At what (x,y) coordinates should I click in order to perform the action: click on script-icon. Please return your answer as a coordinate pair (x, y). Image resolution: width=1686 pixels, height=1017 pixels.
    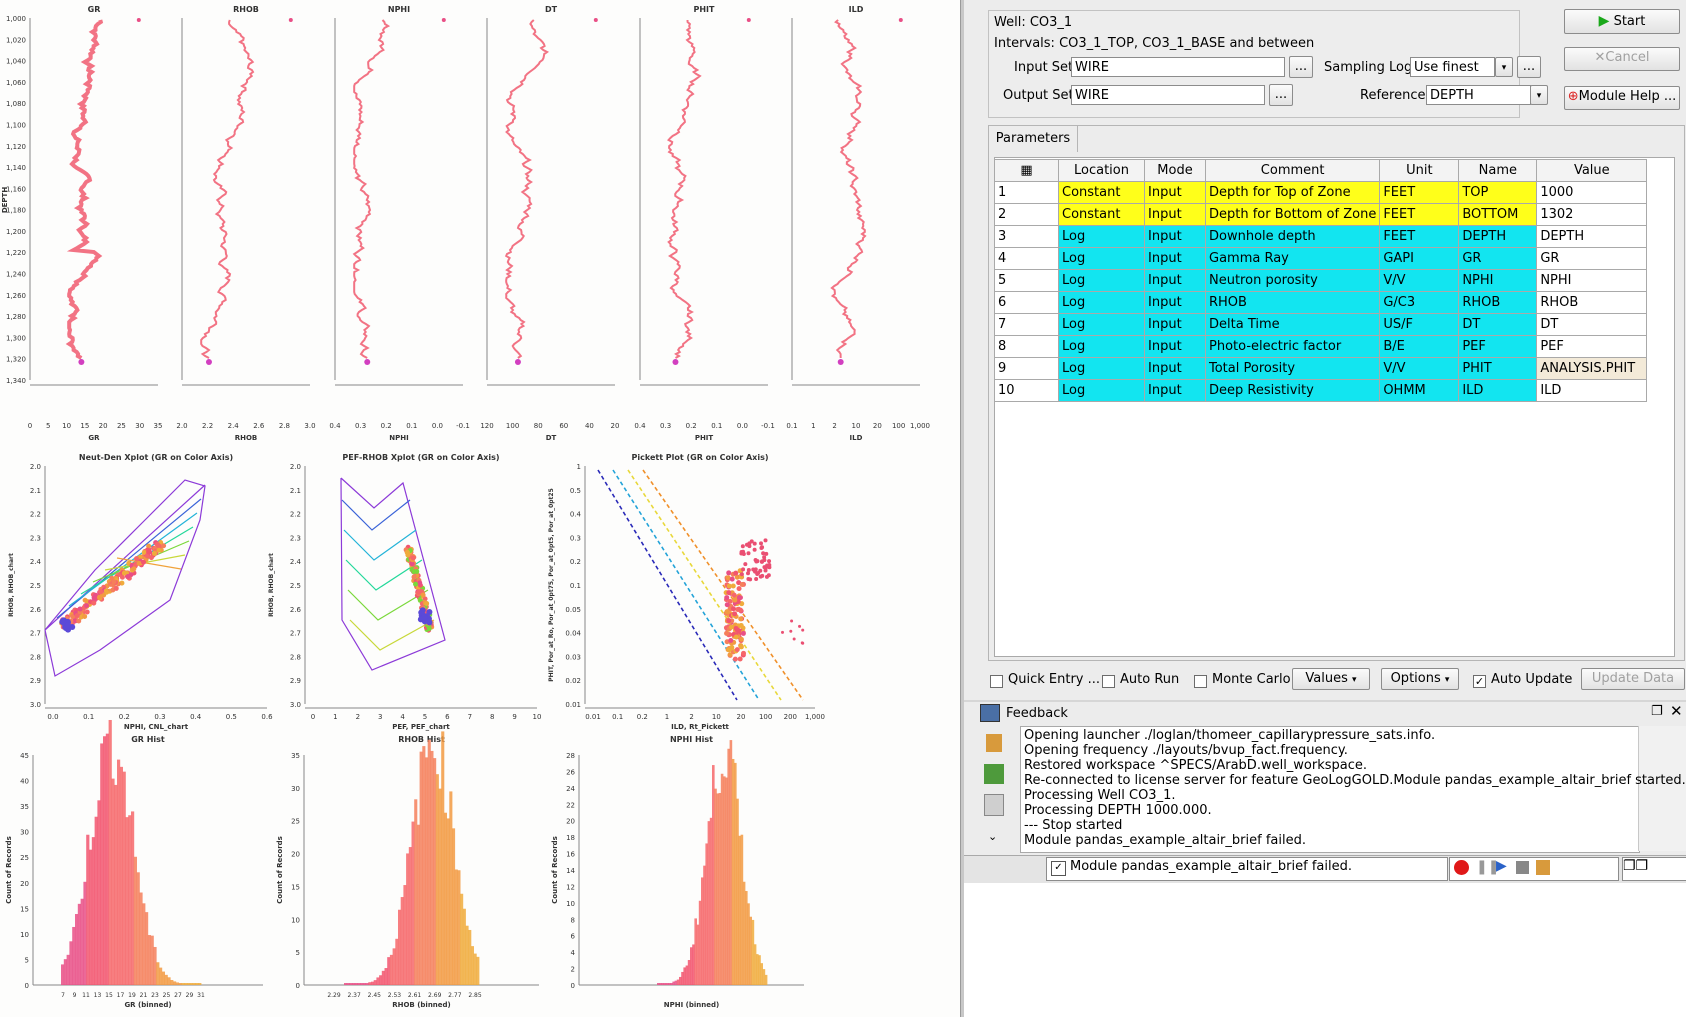
    Looking at the image, I should click on (1543, 867).